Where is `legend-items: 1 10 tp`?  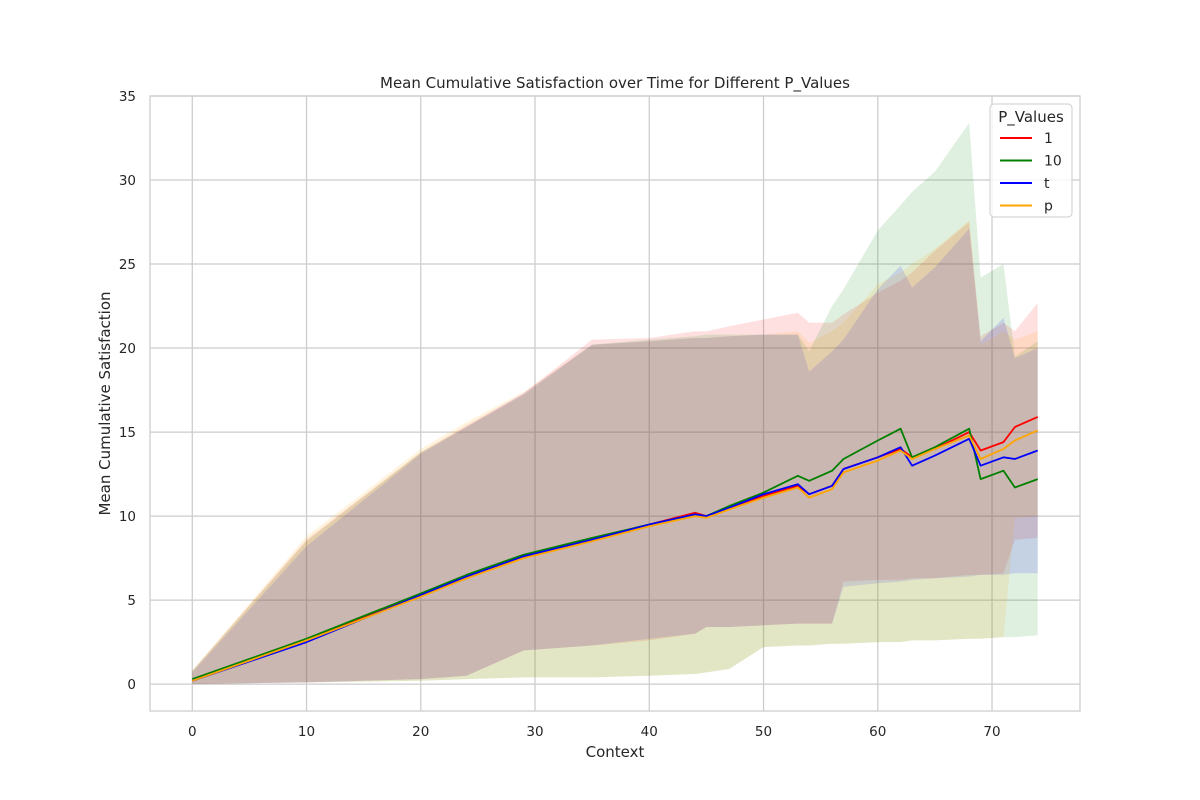 legend-items: 1 10 tp is located at coordinates (1031, 173).